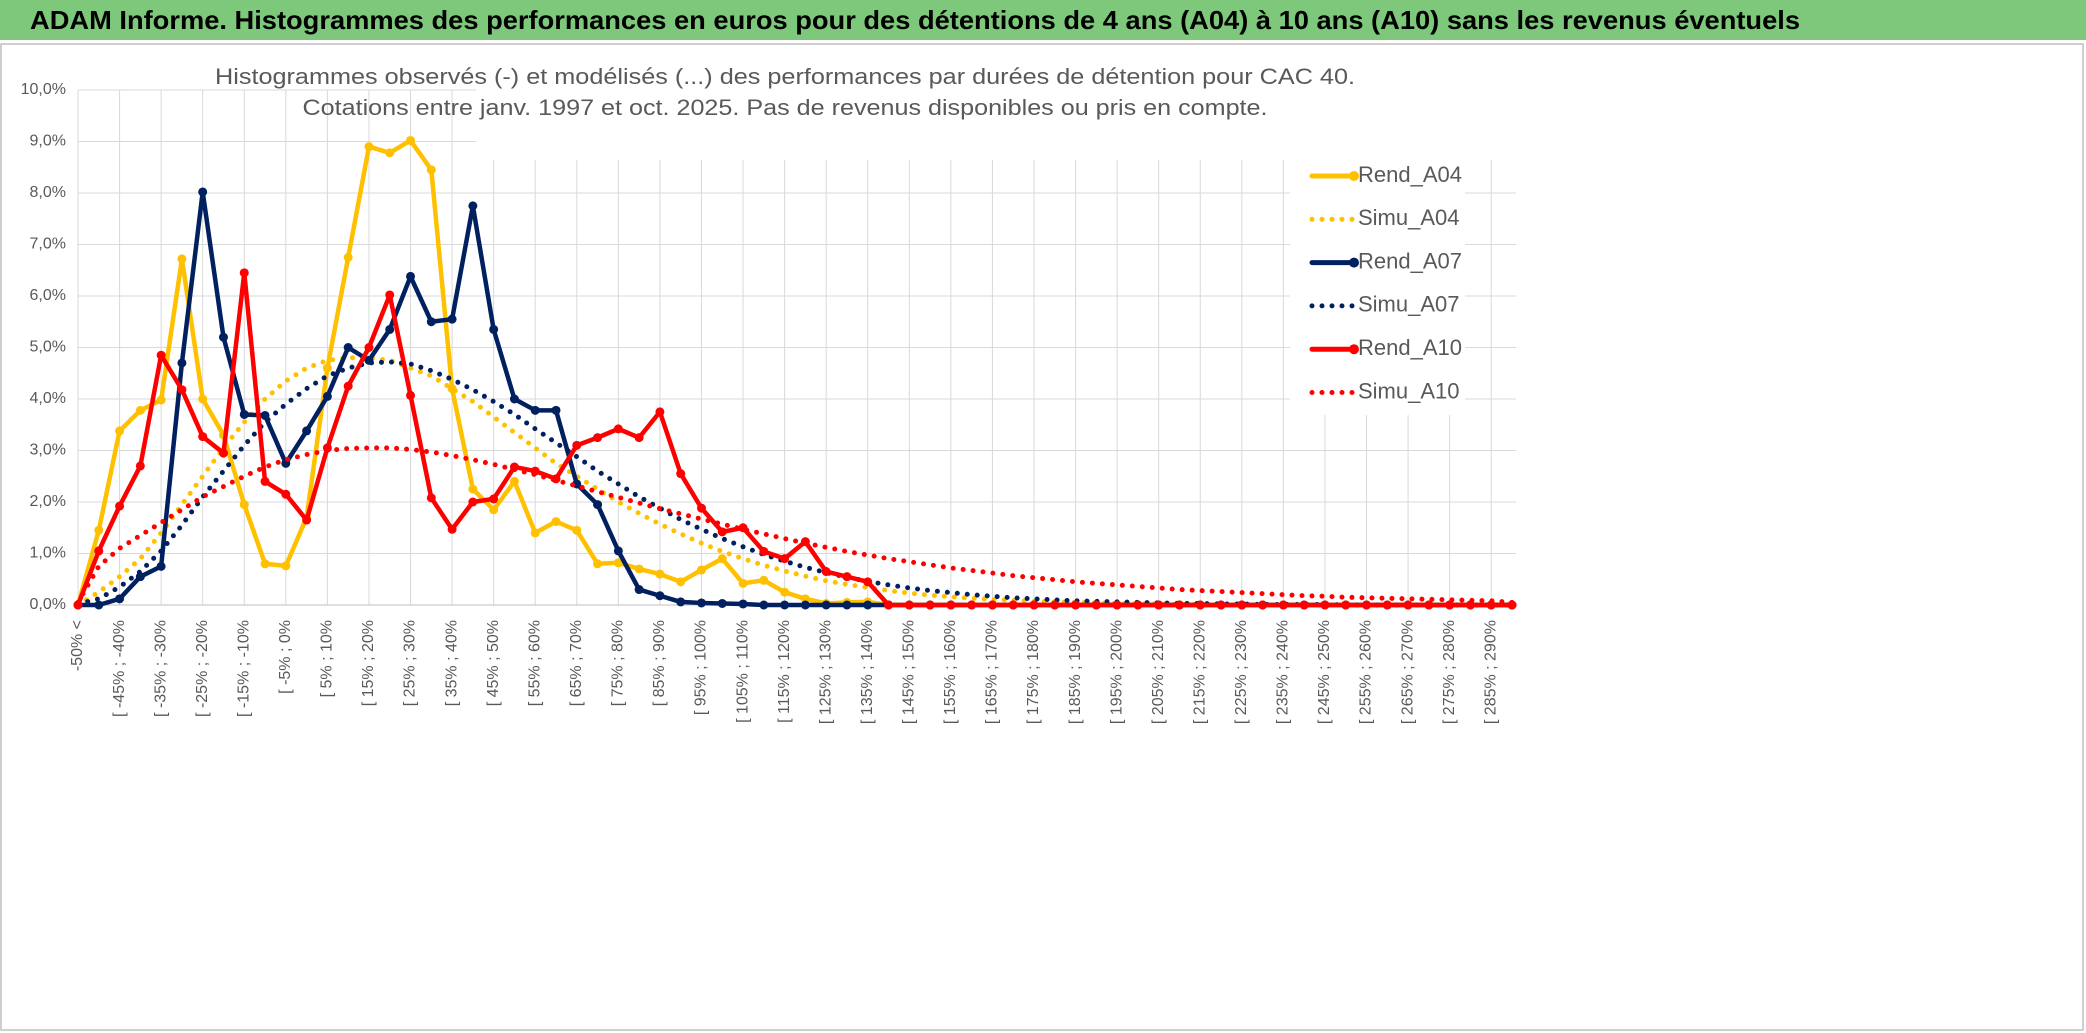 The height and width of the screenshot is (1033, 2086). What do you see at coordinates (48, 347) in the screenshot?
I see `y-tick-label: 5,0%` at bounding box center [48, 347].